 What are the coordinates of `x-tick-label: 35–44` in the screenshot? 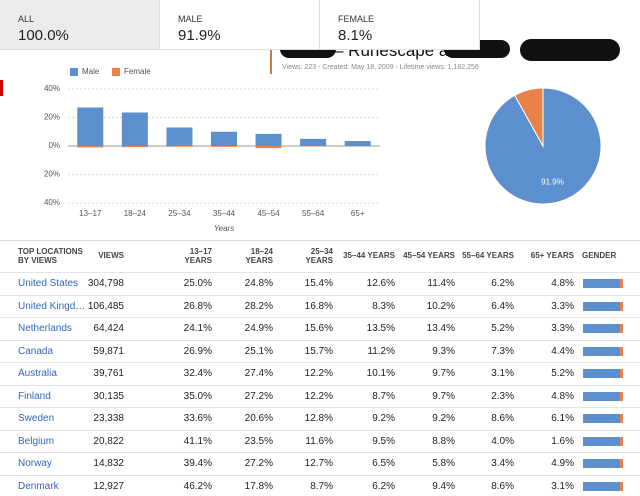 It's located at (224, 213).